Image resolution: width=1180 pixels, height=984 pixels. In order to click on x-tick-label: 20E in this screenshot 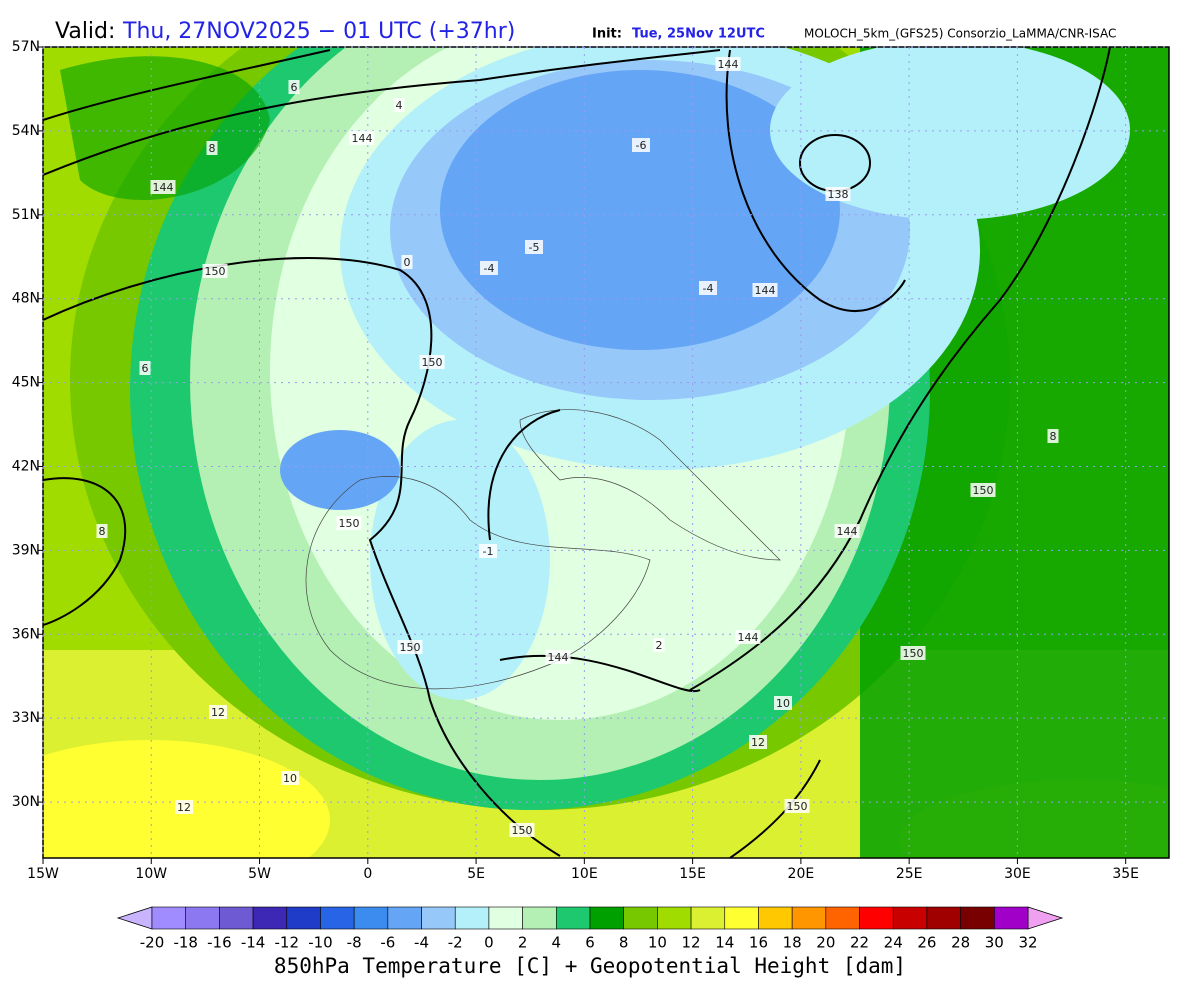, I will do `click(801, 874)`.